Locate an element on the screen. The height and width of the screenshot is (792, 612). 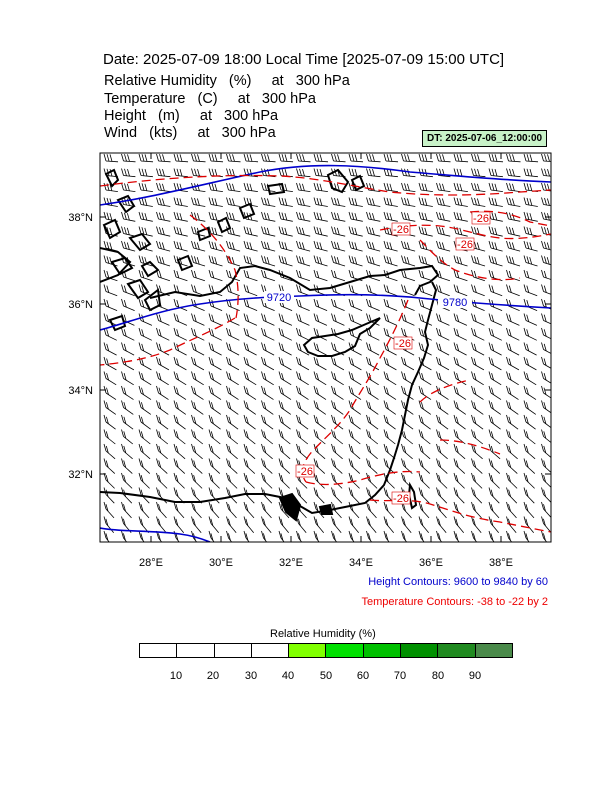
field-temperature: Temperature (C) at 300 hPa is located at coordinates (210, 99).